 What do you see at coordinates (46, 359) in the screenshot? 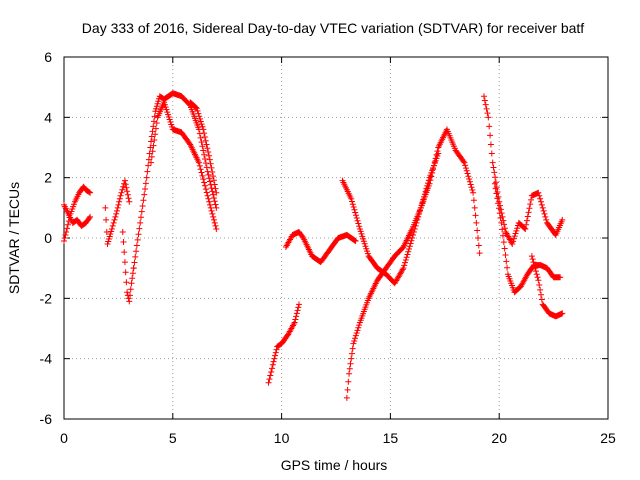
I see `y-tick-label: -4` at bounding box center [46, 359].